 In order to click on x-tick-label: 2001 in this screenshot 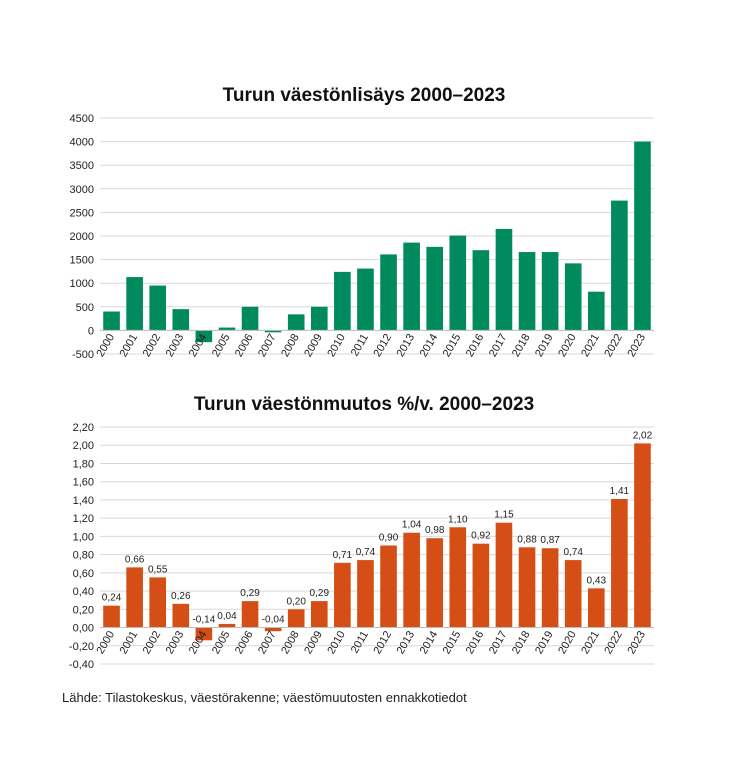, I will do `click(129, 642)`.